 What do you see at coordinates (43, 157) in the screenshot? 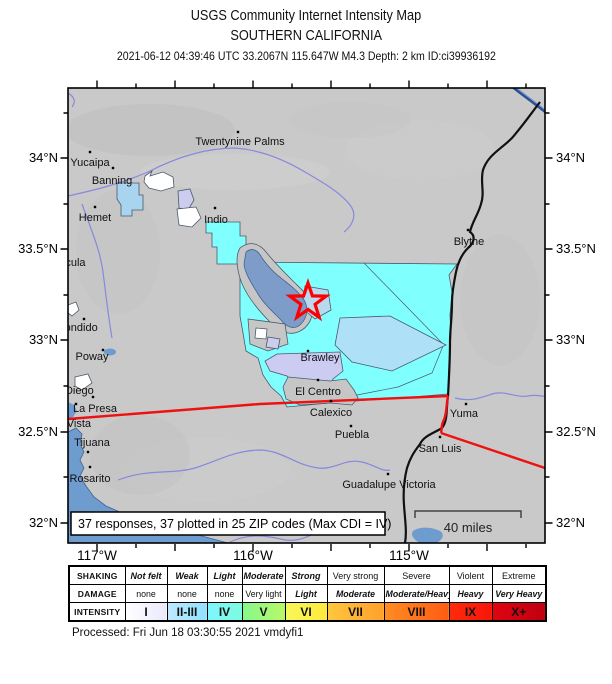
I see `lat-label-left: 34°N` at bounding box center [43, 157].